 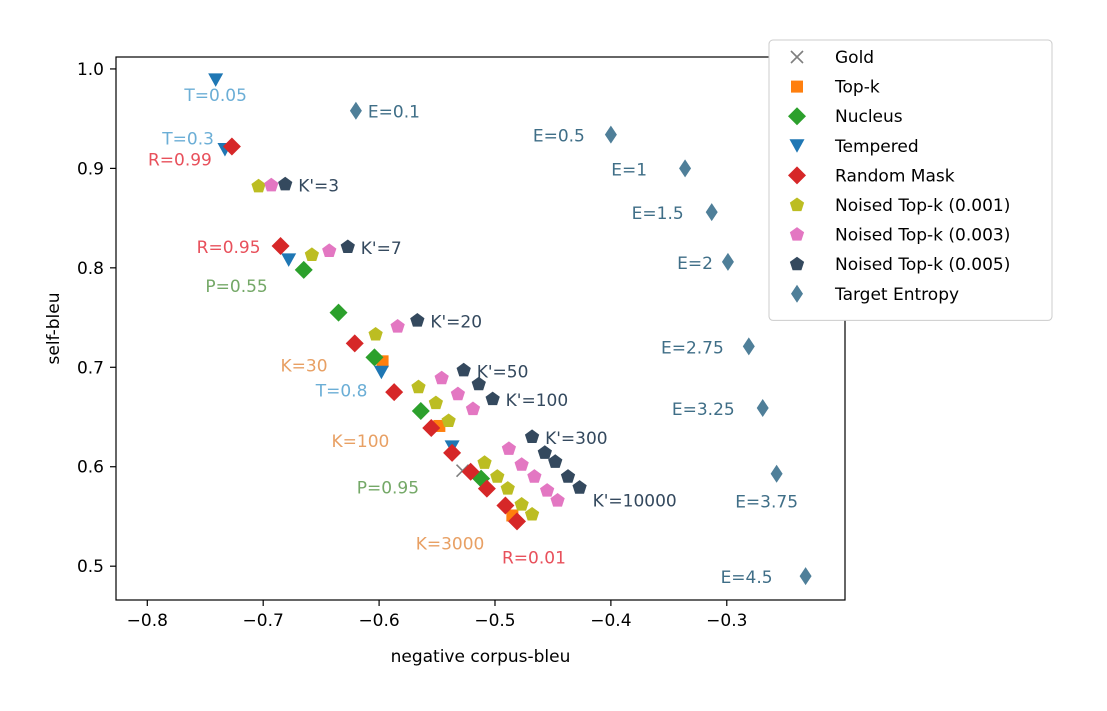 I want to click on legend-item-noised-top-k-0-005: Noised Top-k (0.005), so click(x=899, y=265).